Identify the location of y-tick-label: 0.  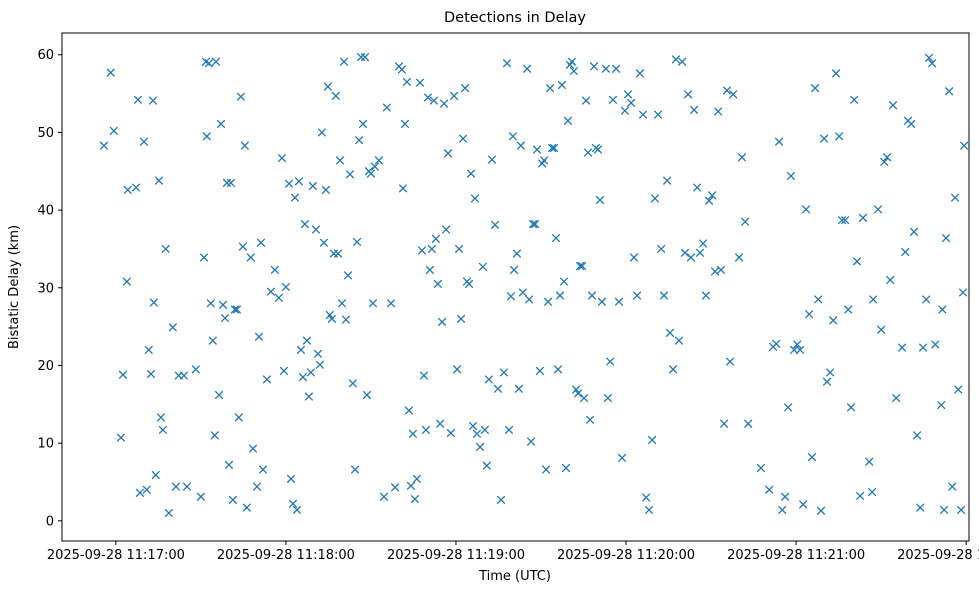
(50, 521).